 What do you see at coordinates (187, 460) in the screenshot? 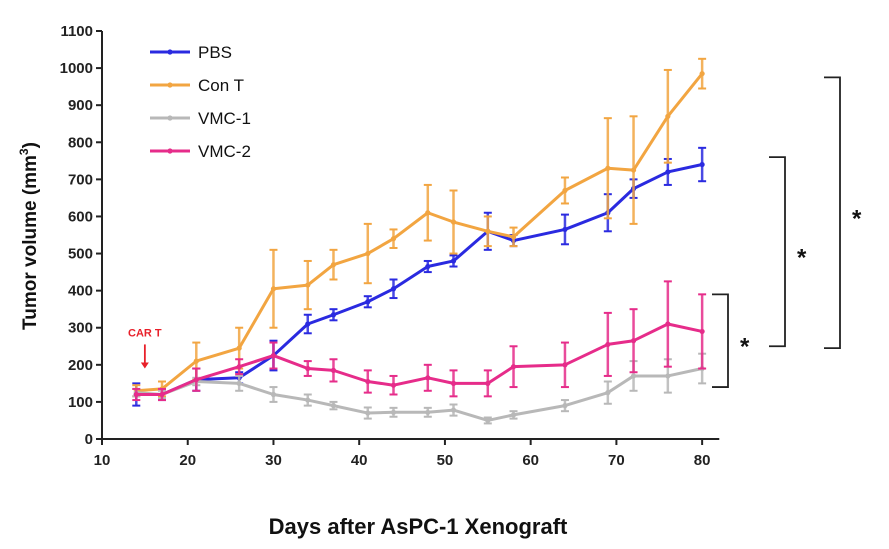
I see `x-tick-label: 20` at bounding box center [187, 460].